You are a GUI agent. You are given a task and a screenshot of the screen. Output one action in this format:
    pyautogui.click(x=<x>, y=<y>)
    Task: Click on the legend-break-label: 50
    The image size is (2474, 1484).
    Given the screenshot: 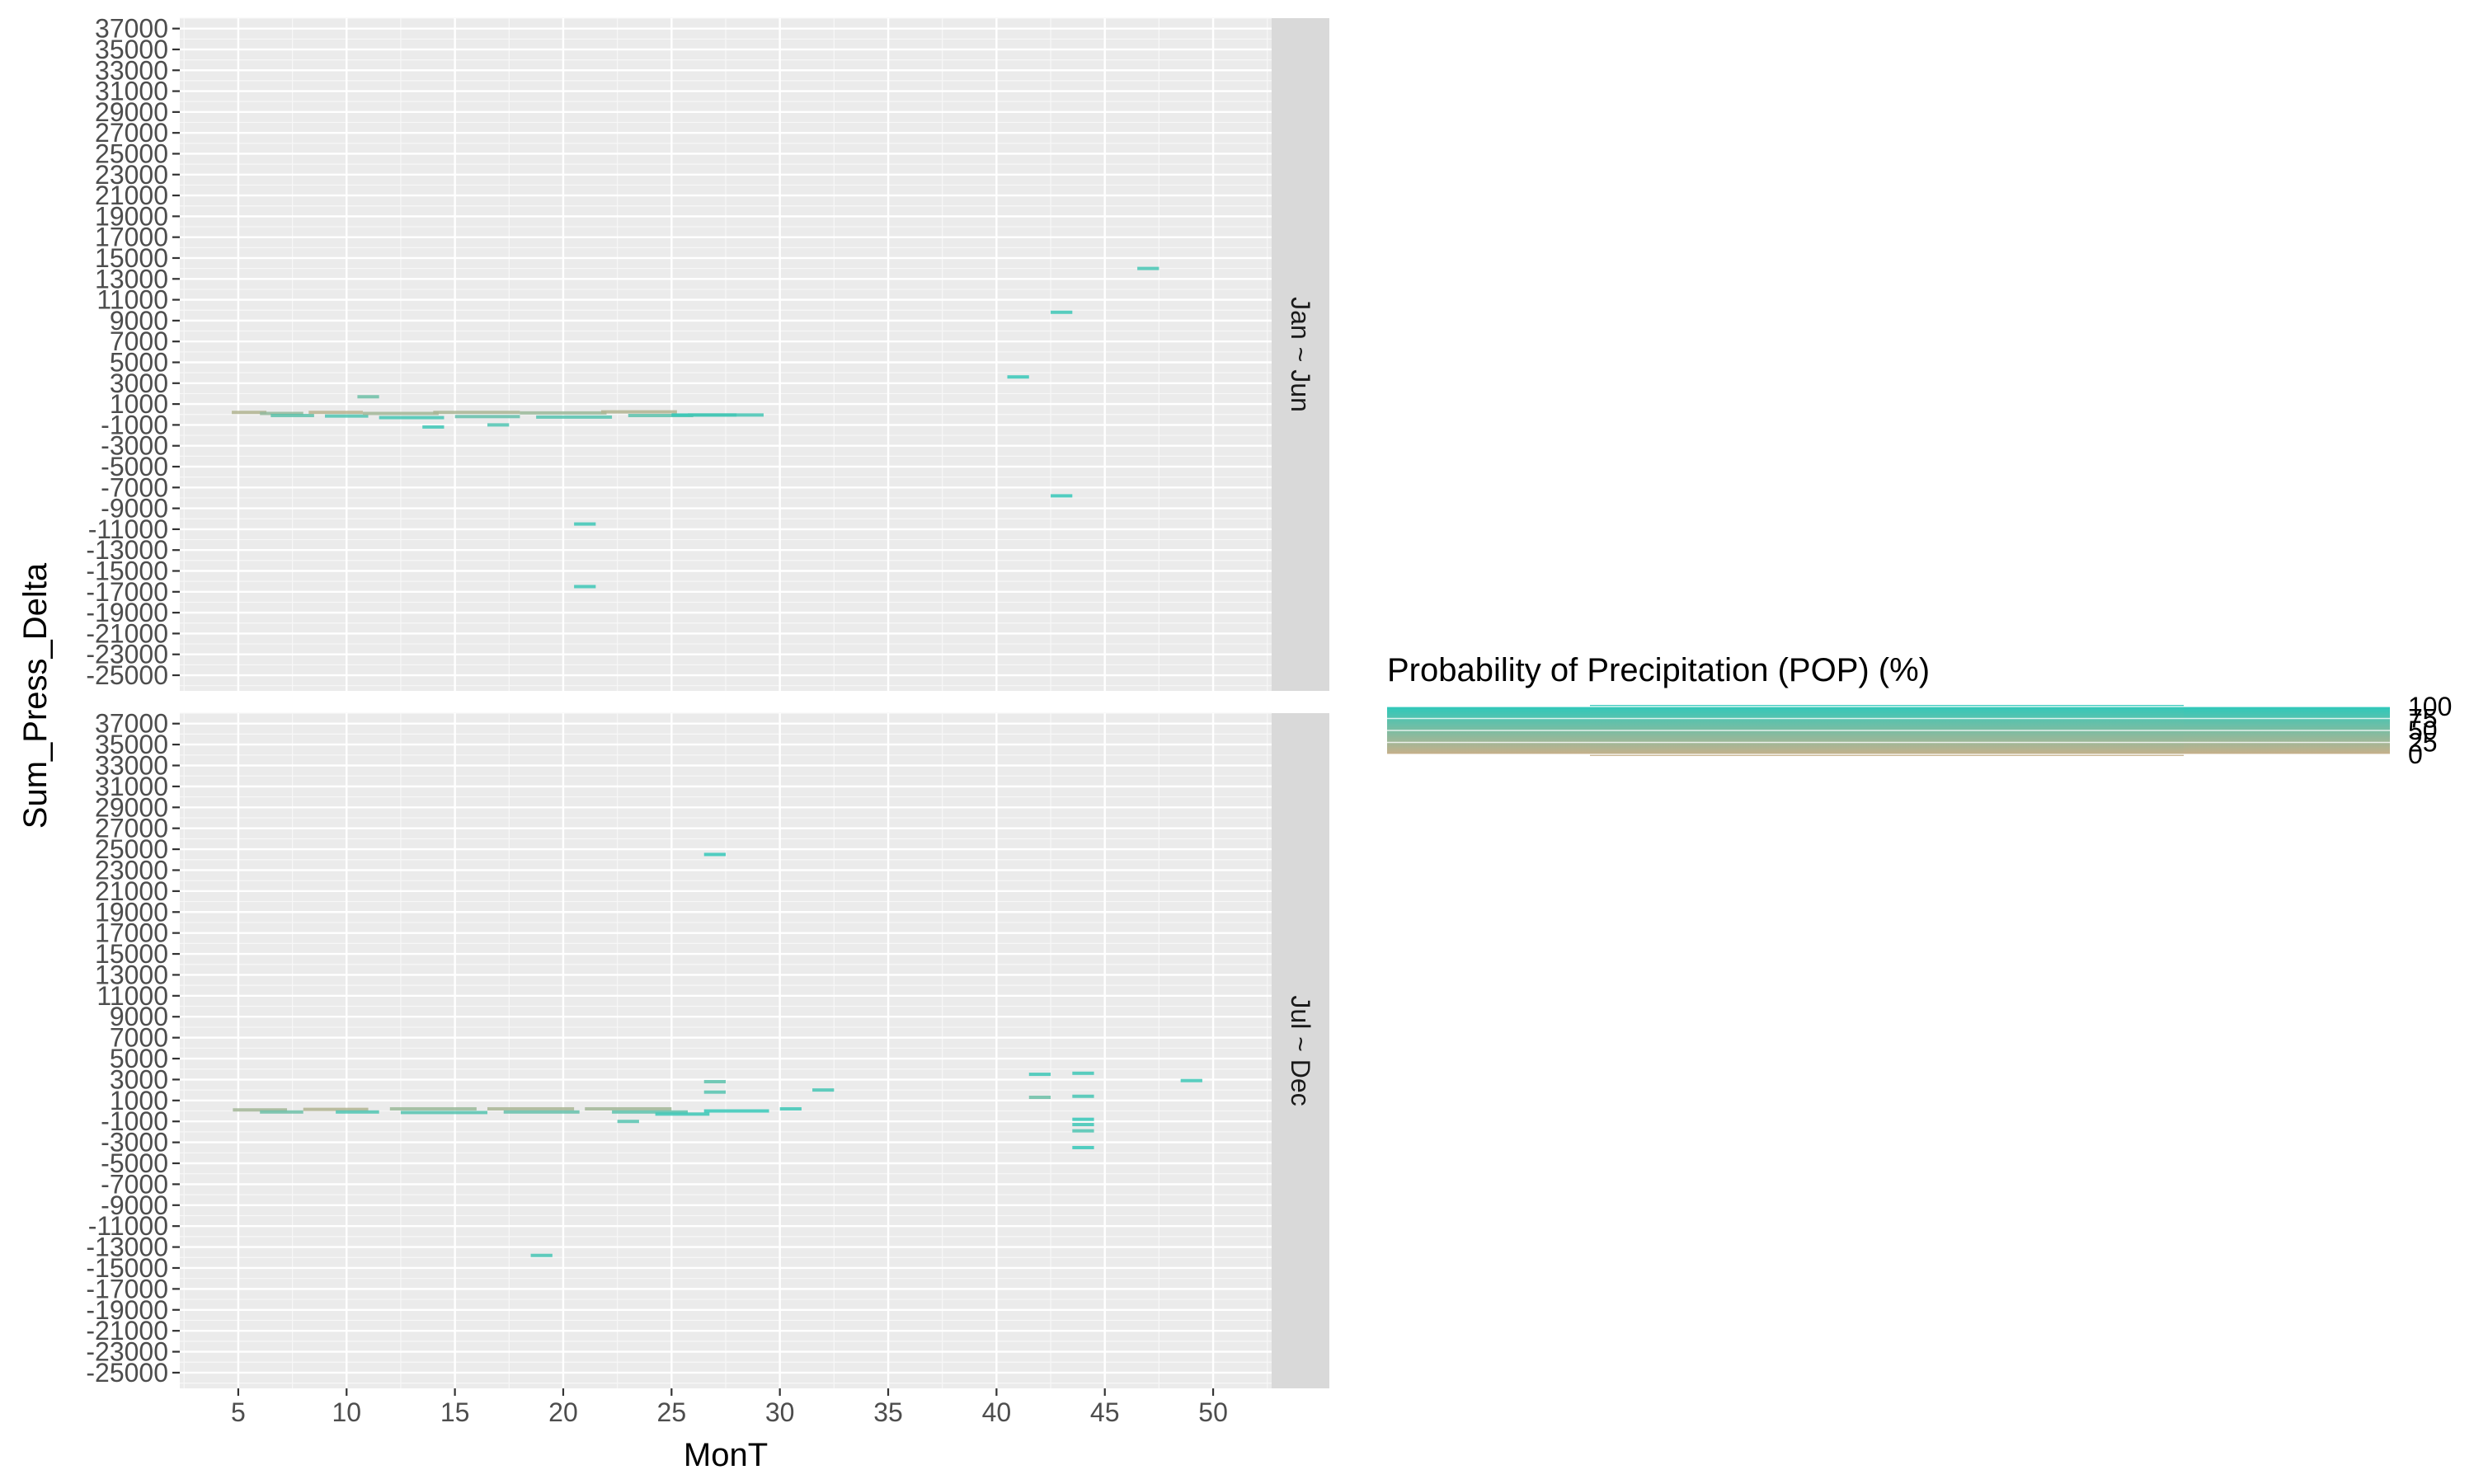 What is the action you would take?
    pyautogui.click(x=2423, y=730)
    